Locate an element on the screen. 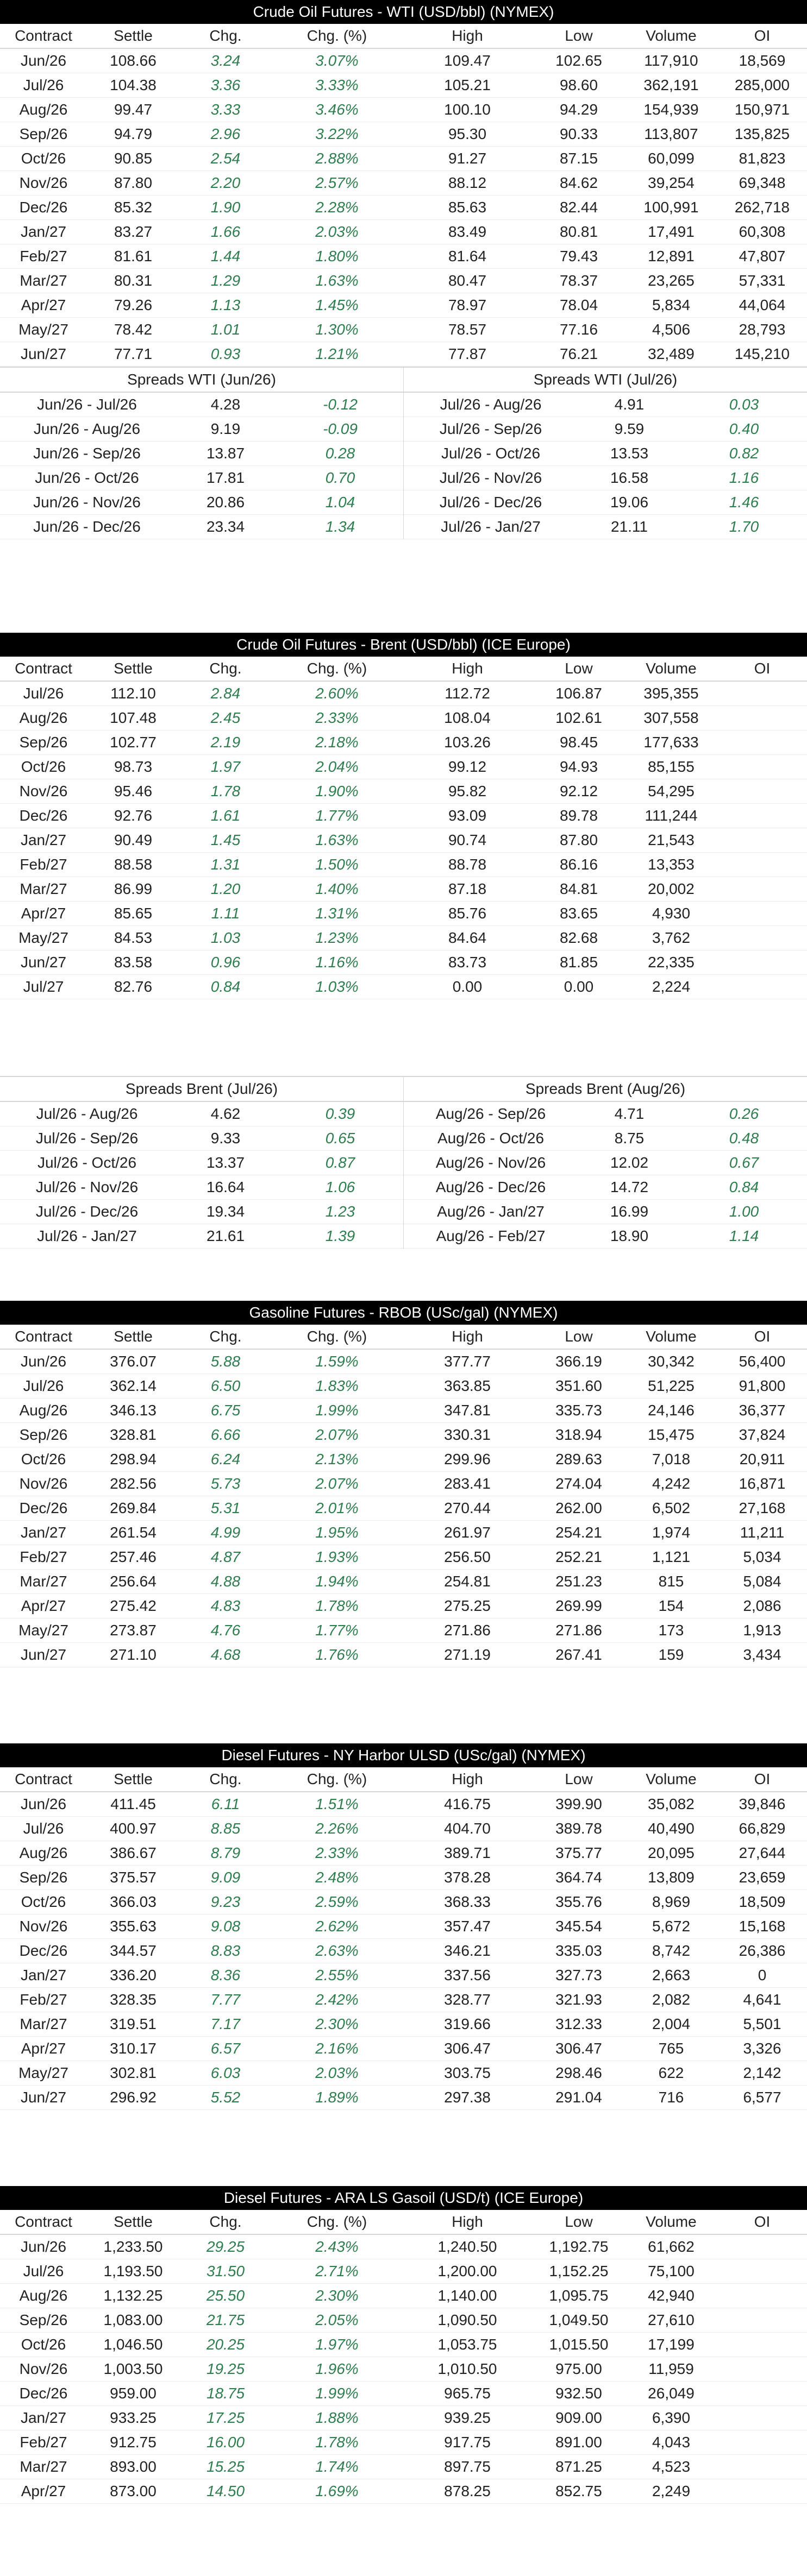 This screenshot has height=2576, width=807. volume-cell: 61,662 is located at coordinates (671, 2246).